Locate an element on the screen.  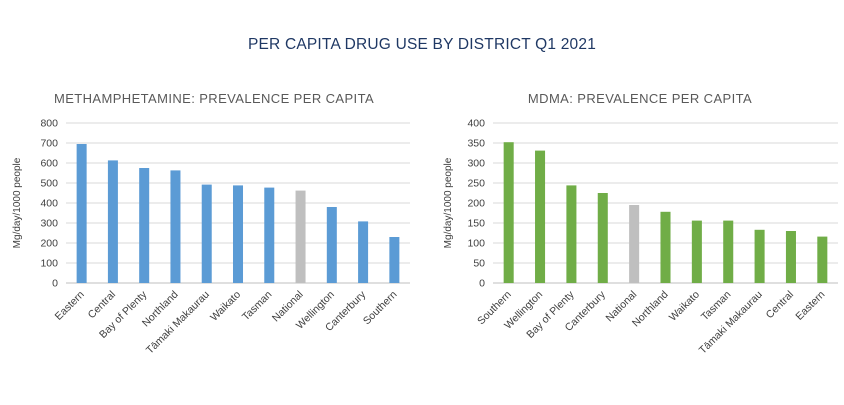
y-tick-label: 350 is located at coordinates (476, 144).